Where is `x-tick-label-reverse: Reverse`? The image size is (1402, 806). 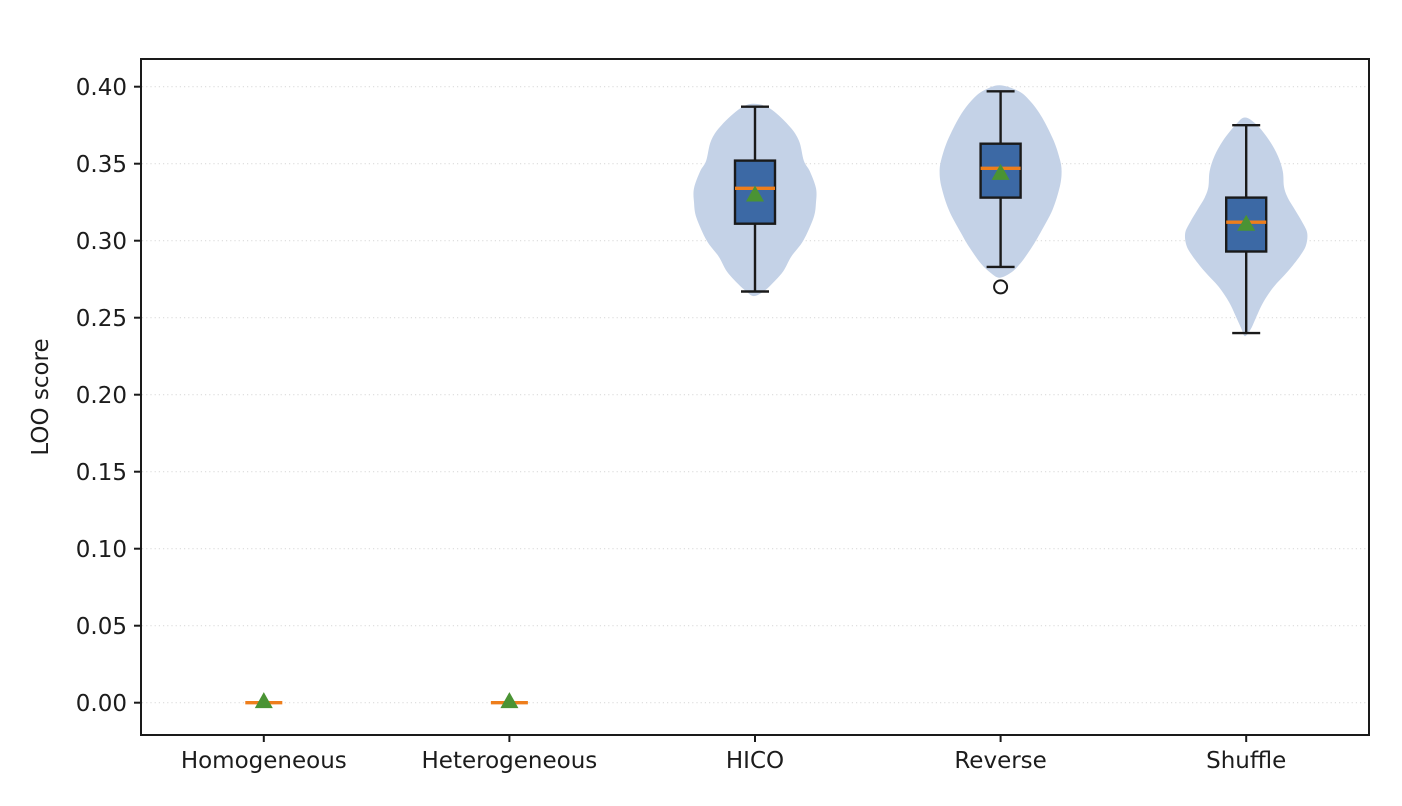
x-tick-label-reverse: Reverse is located at coordinates (1000, 761).